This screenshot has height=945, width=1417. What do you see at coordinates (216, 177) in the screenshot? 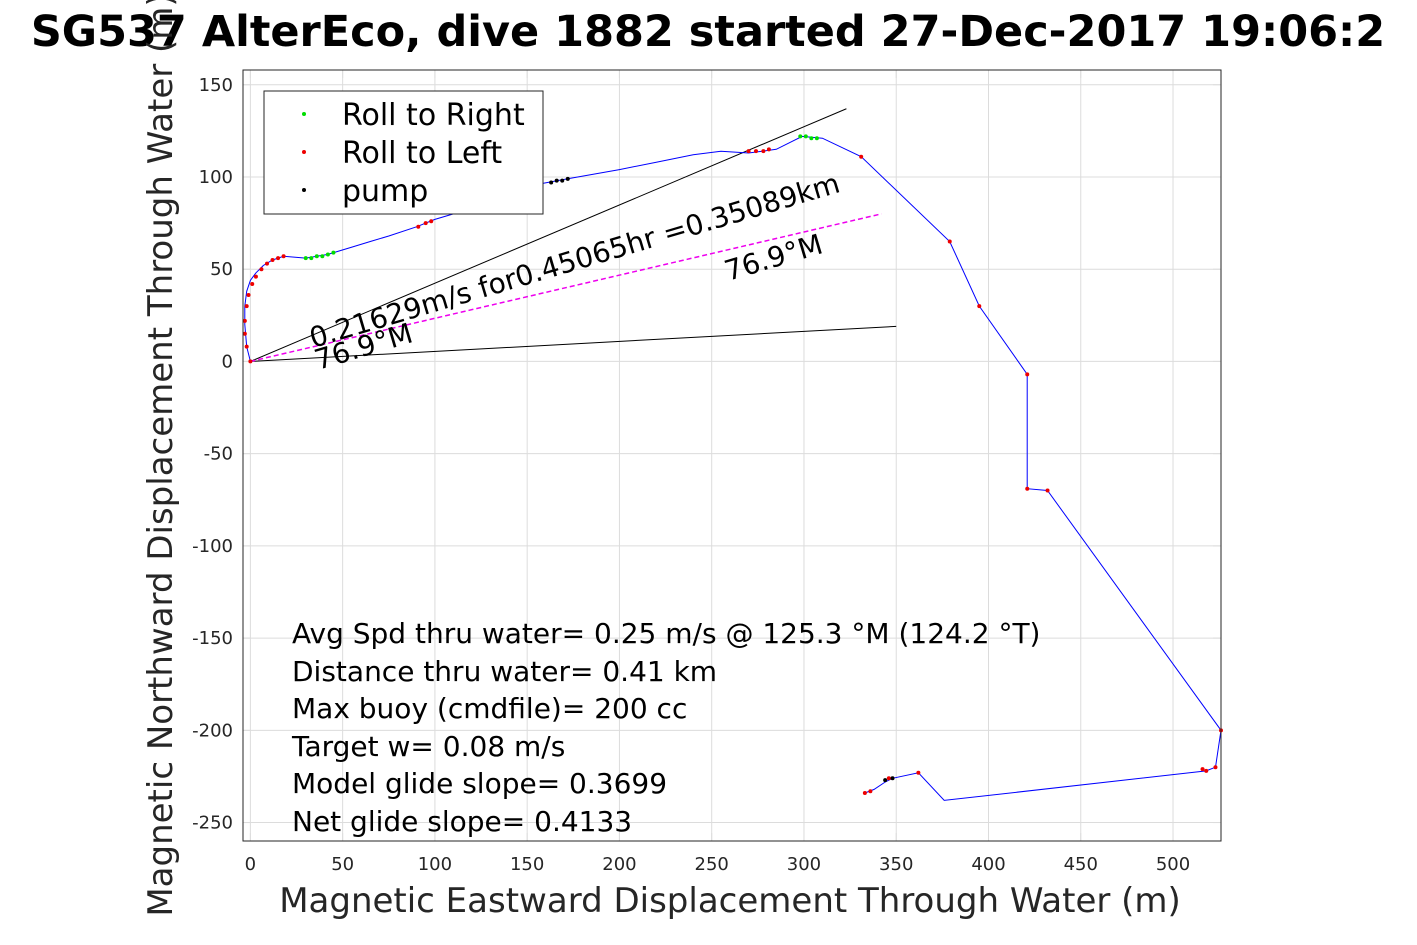
I see `y-tick-label: 100` at bounding box center [216, 177].